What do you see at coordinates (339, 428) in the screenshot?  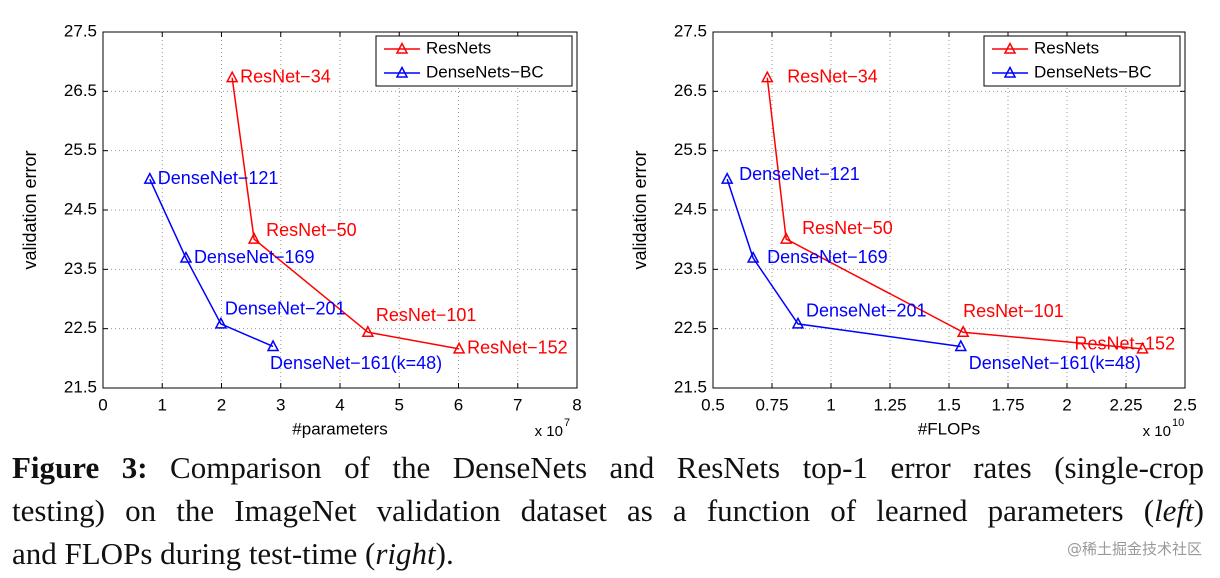 I see `x-axis-title: #parameters` at bounding box center [339, 428].